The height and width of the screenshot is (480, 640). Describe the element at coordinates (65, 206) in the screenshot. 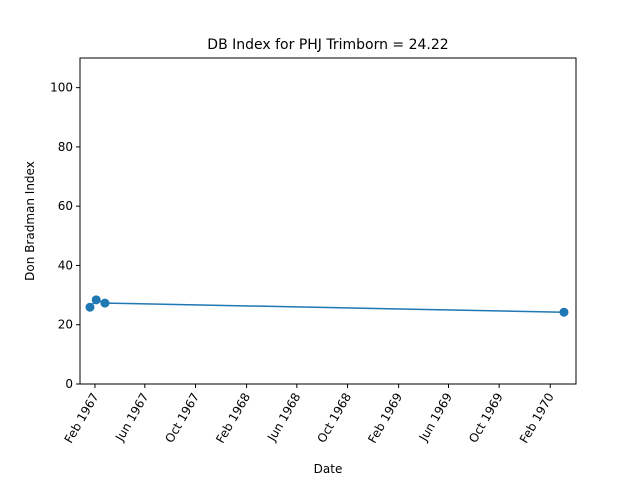

I see `y-tick-label: 60` at that location.